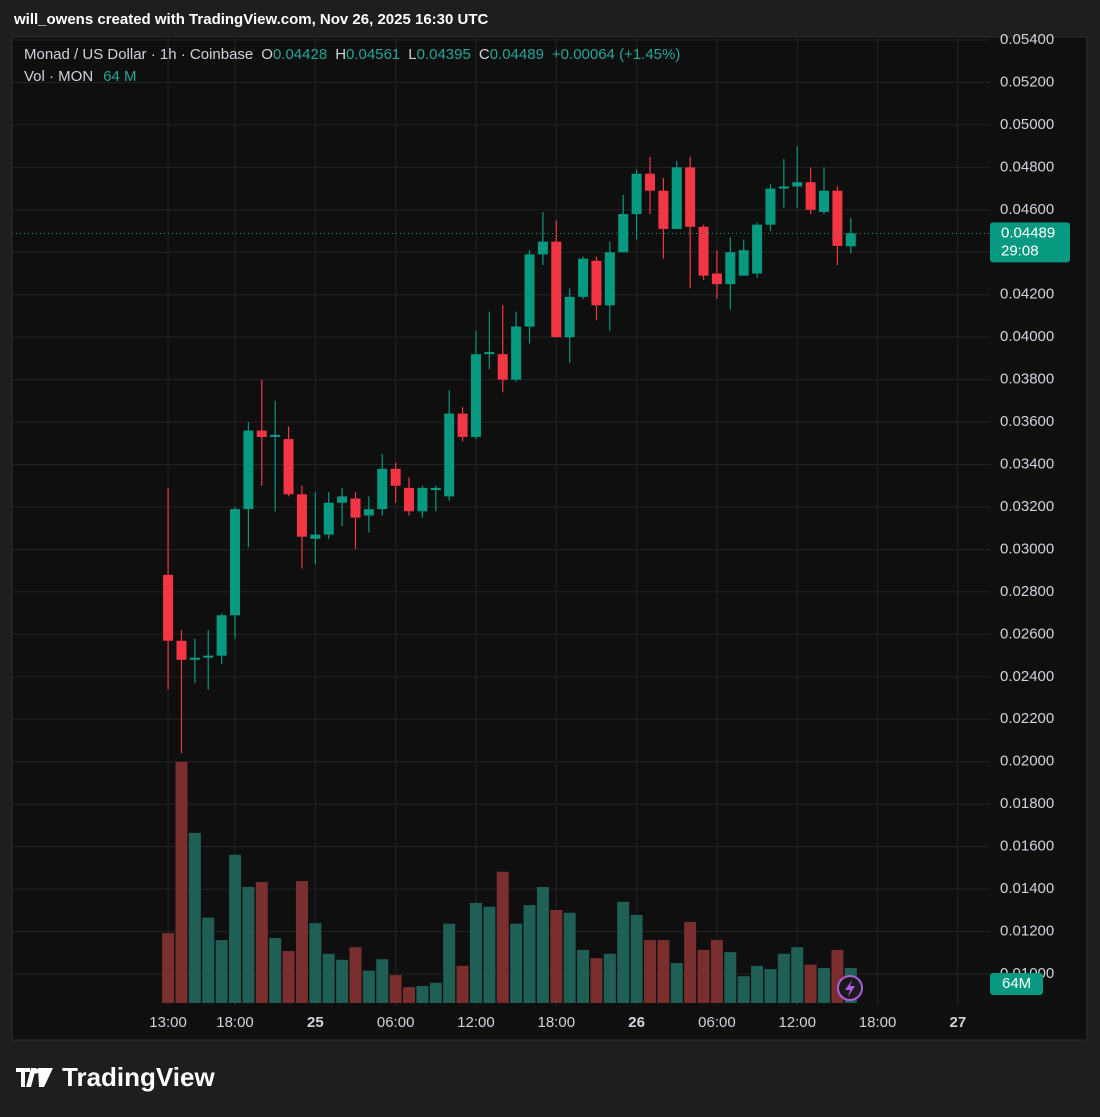  I want to click on symbol: Monad / US Dollar · 1h · Coinbase, so click(138, 54).